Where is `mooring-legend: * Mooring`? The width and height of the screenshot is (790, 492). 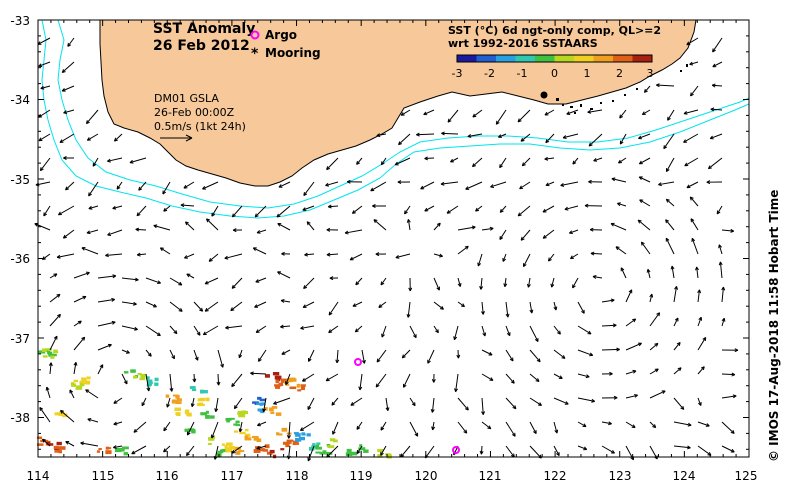 mooring-legend: * Mooring is located at coordinates (286, 54).